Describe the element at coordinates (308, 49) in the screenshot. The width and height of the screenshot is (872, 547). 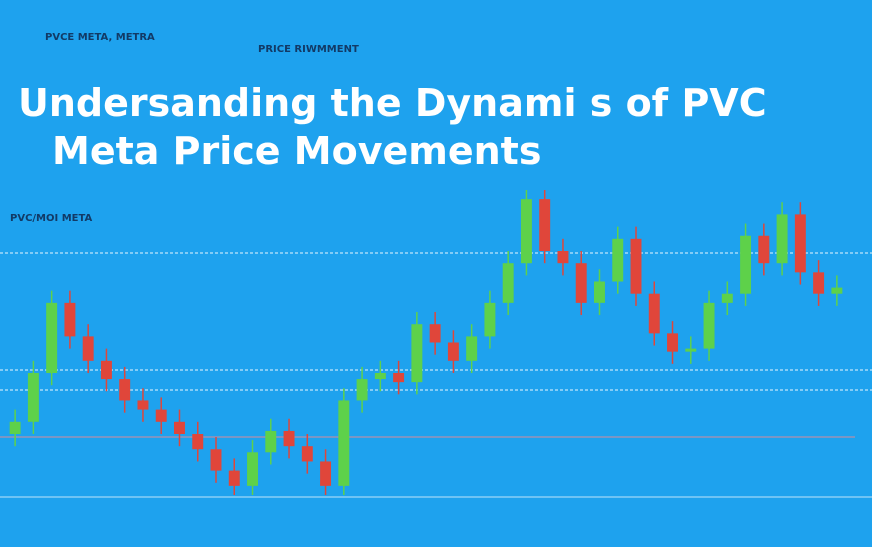
I see `header-subtag: PRICE RIWMMENT` at that location.